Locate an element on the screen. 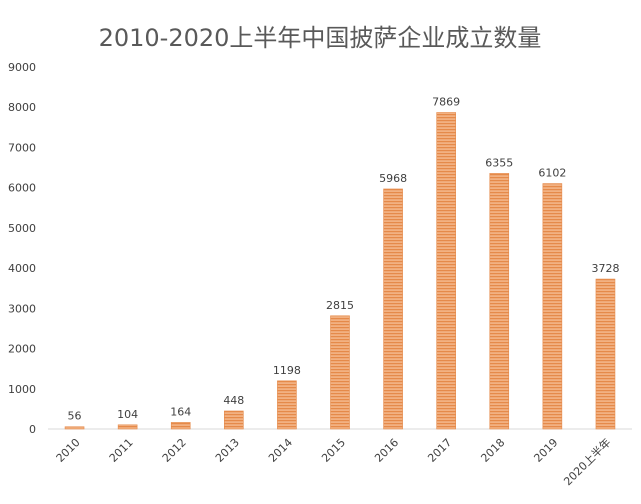 This screenshot has width=641, height=504. data-label: 5968 is located at coordinates (393, 178).